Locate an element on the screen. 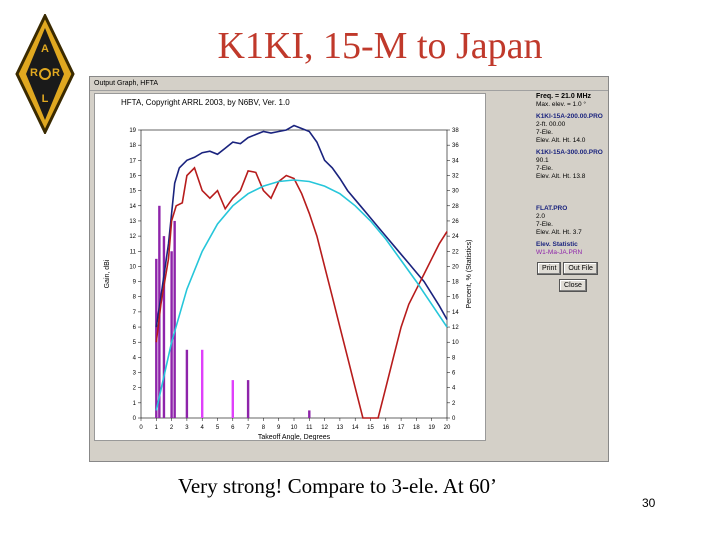 The width and height of the screenshot is (720, 540). x-tick-label: 14 is located at coordinates (355, 428).